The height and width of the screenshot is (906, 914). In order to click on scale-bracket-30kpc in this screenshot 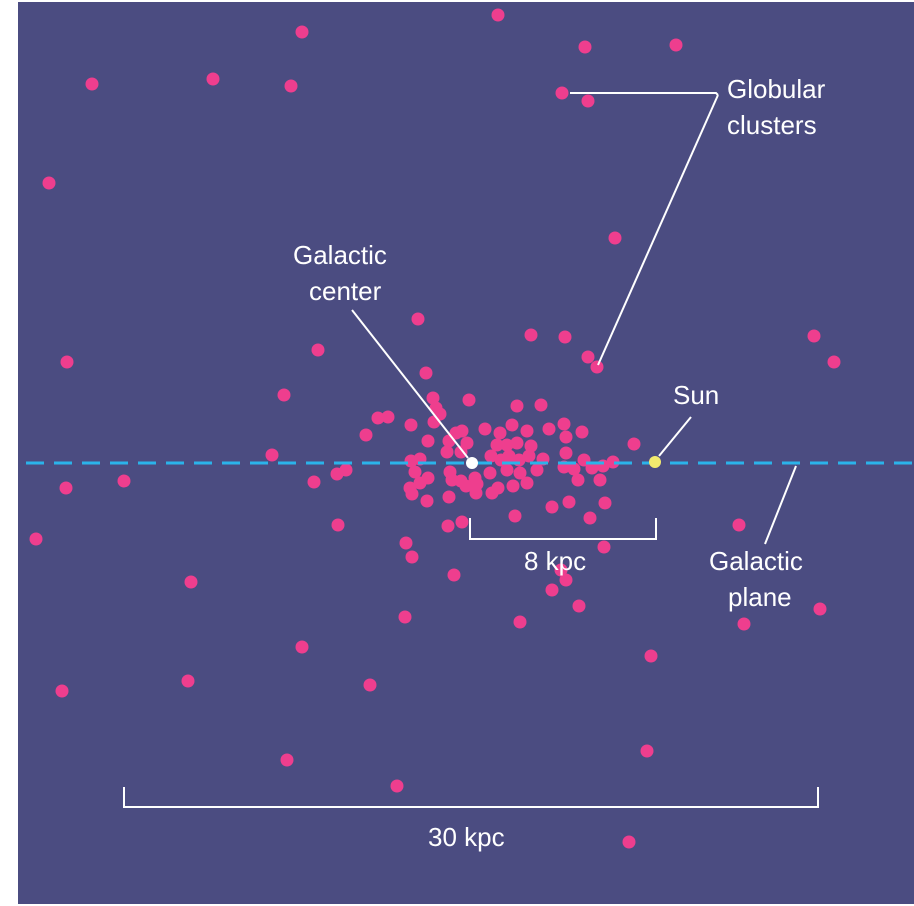, I will do `click(471, 797)`.